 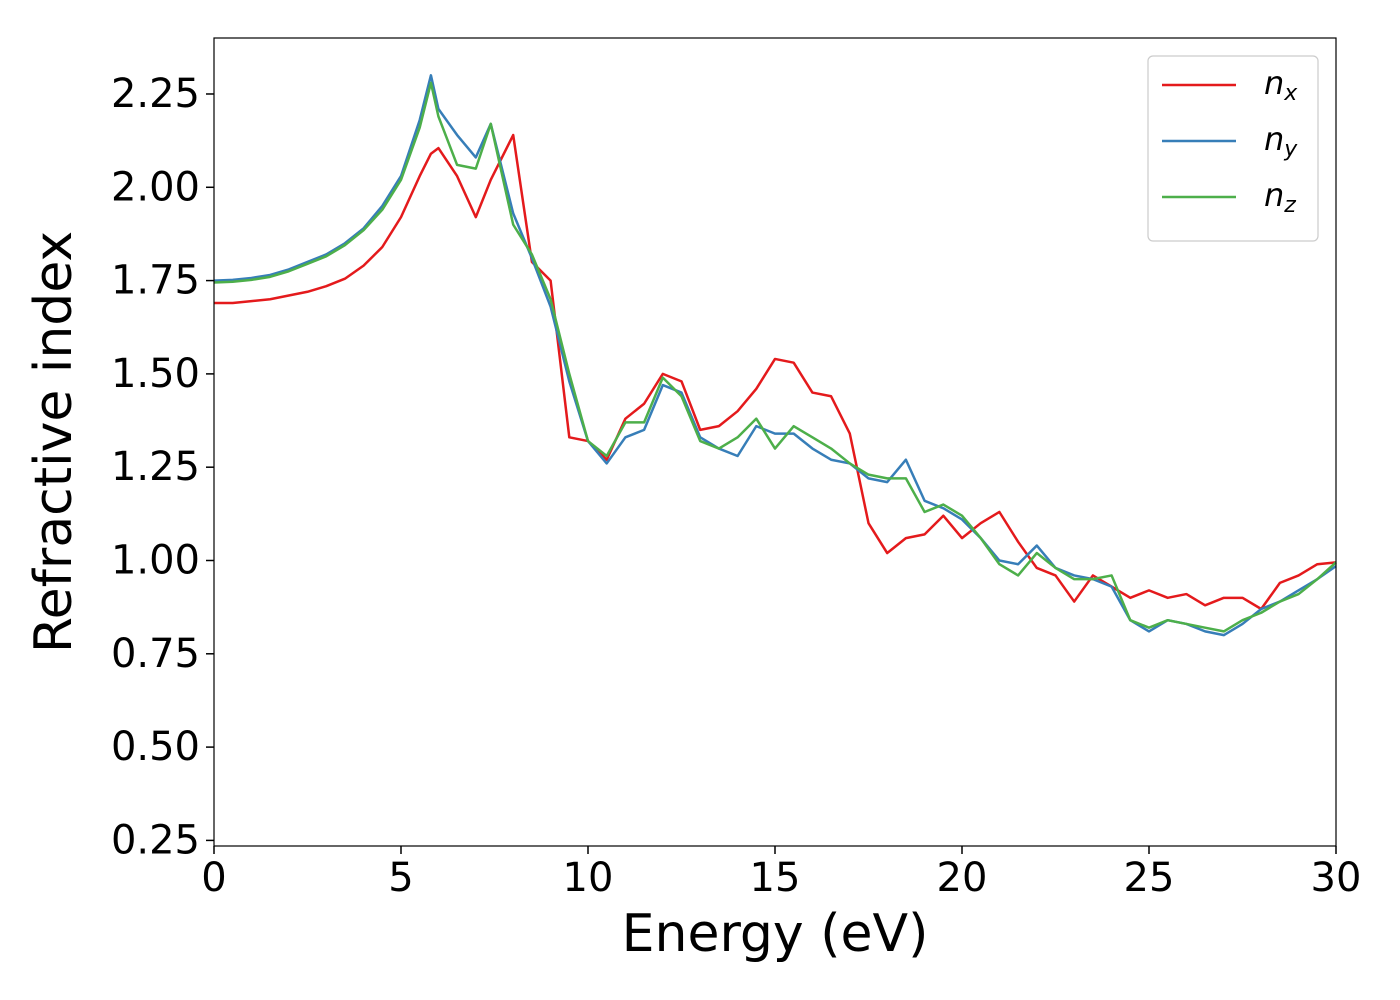 I want to click on legend-subscript: y, so click(x=1290, y=149).